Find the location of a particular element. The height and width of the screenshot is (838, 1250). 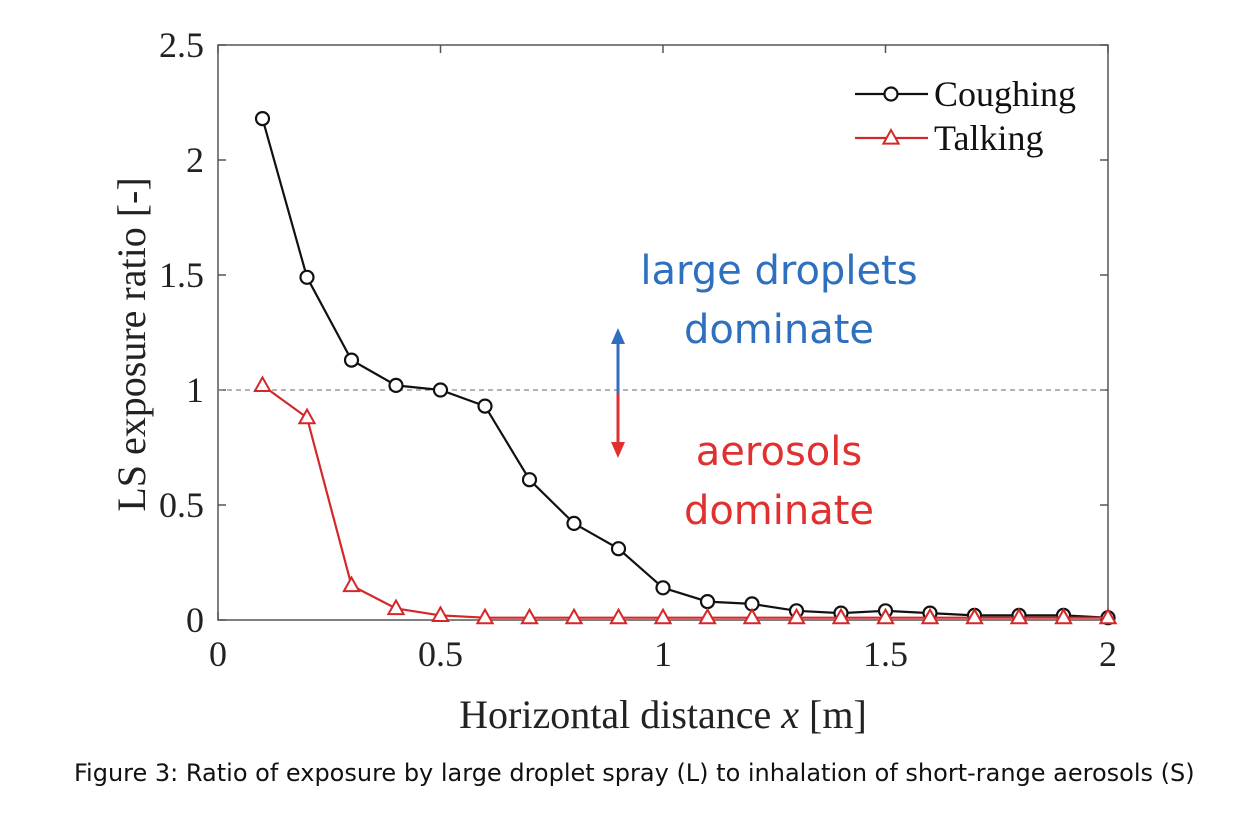

y-tick-label: 1 is located at coordinates (195, 390).